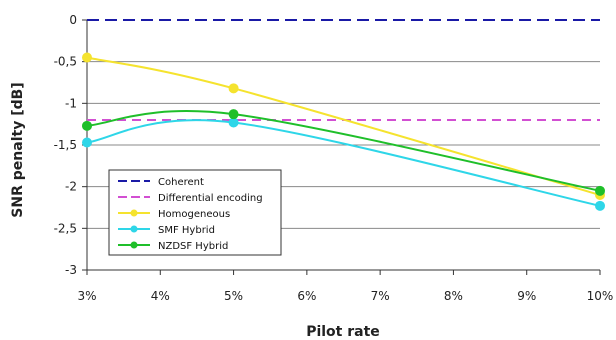 The image size is (616, 340). Describe the element at coordinates (600, 296) in the screenshot. I see `x-tick-label: 10%` at that location.